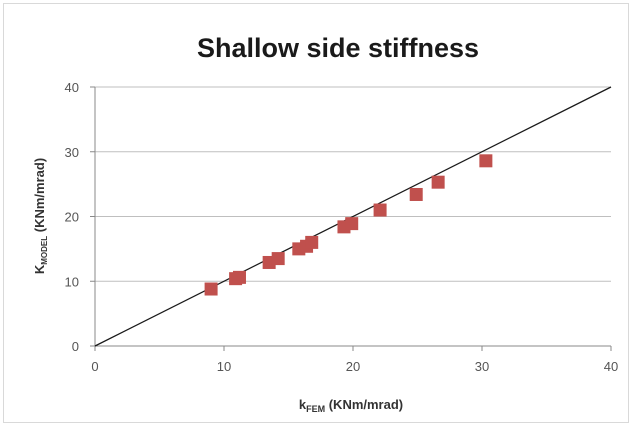  I want to click on x-tick-labels: 0 10 20 30 40, so click(354, 366).